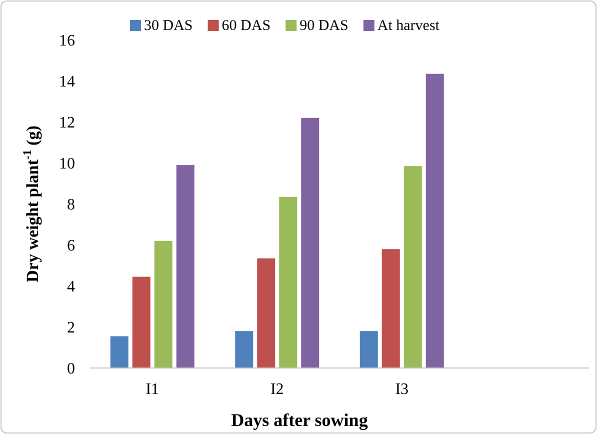 The image size is (597, 434). What do you see at coordinates (168, 26) in the screenshot?
I see `legend-label: 30 DAS` at bounding box center [168, 26].